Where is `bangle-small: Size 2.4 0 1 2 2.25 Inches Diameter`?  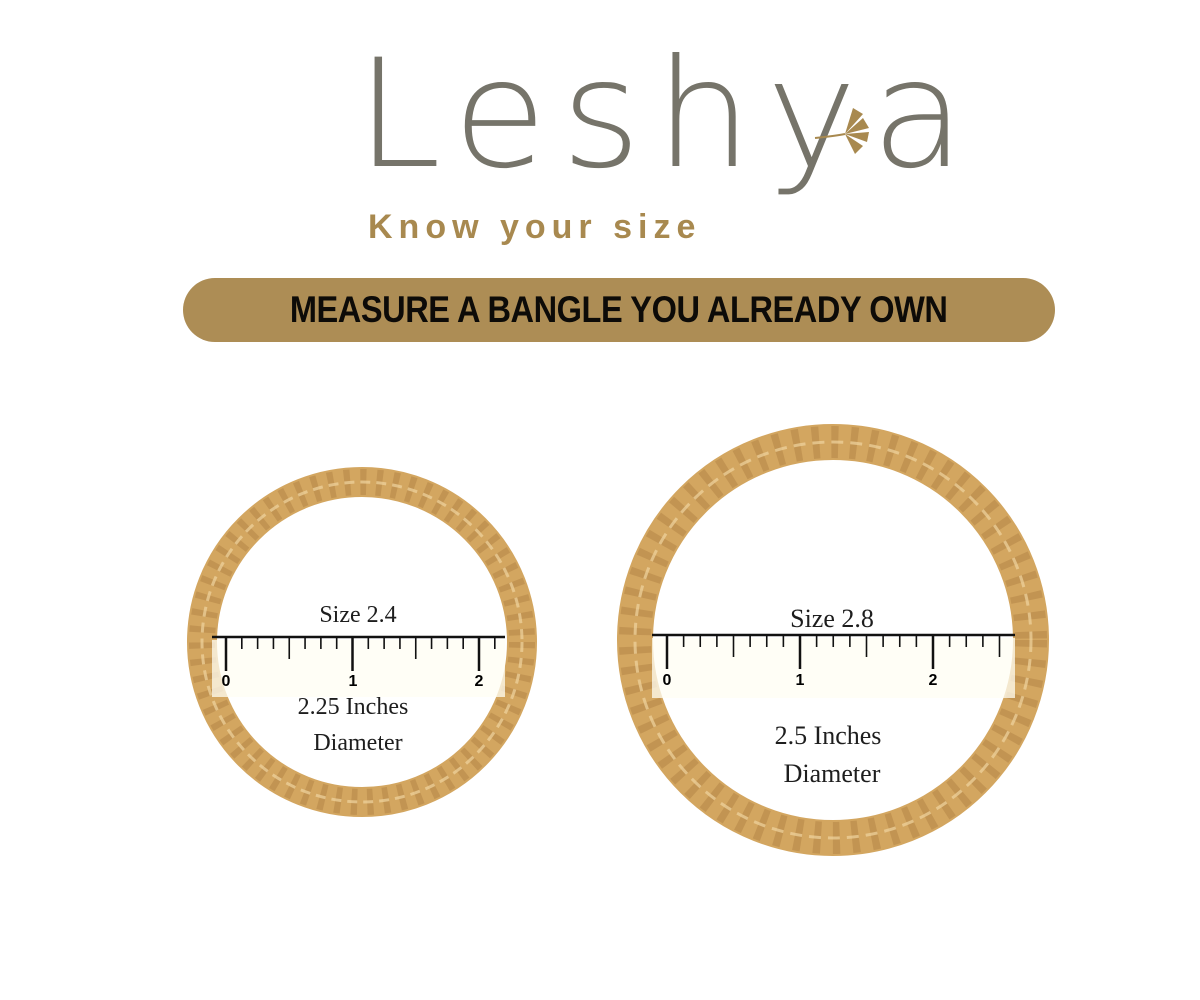
bangle-small: Size 2.4 0 1 2 2.25 Inches Diameter is located at coordinates (362, 642).